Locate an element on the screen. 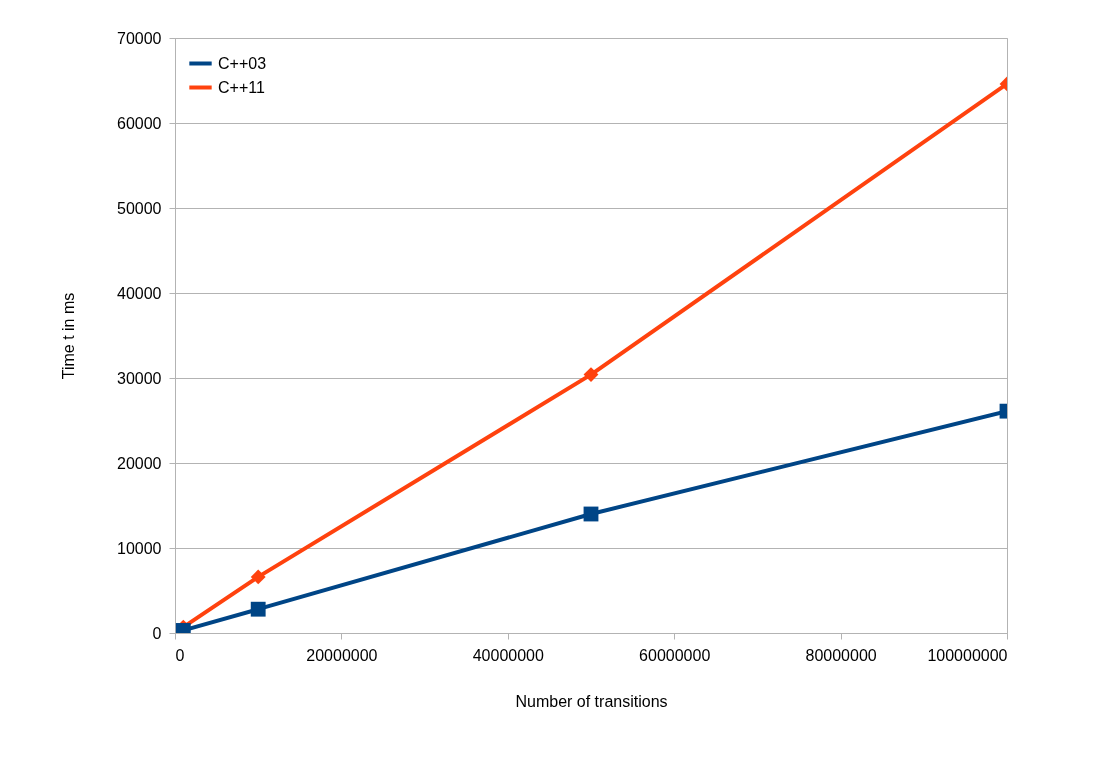  y-tick-label: 0 is located at coordinates (157, 633).